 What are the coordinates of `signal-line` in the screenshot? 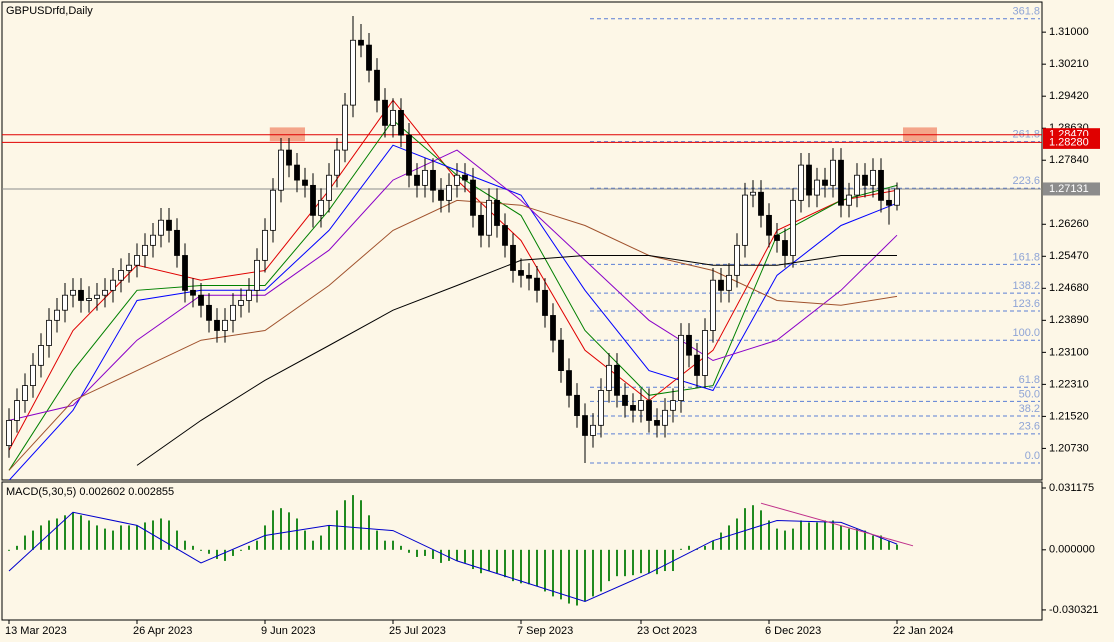 It's located at (453, 557).